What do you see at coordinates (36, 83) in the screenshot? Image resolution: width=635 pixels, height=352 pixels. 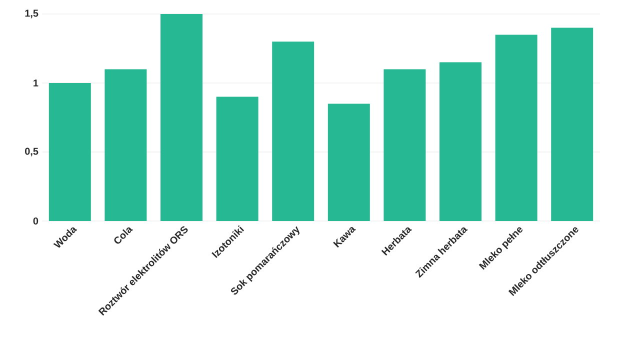 I see `y-tick-label: 1` at bounding box center [36, 83].